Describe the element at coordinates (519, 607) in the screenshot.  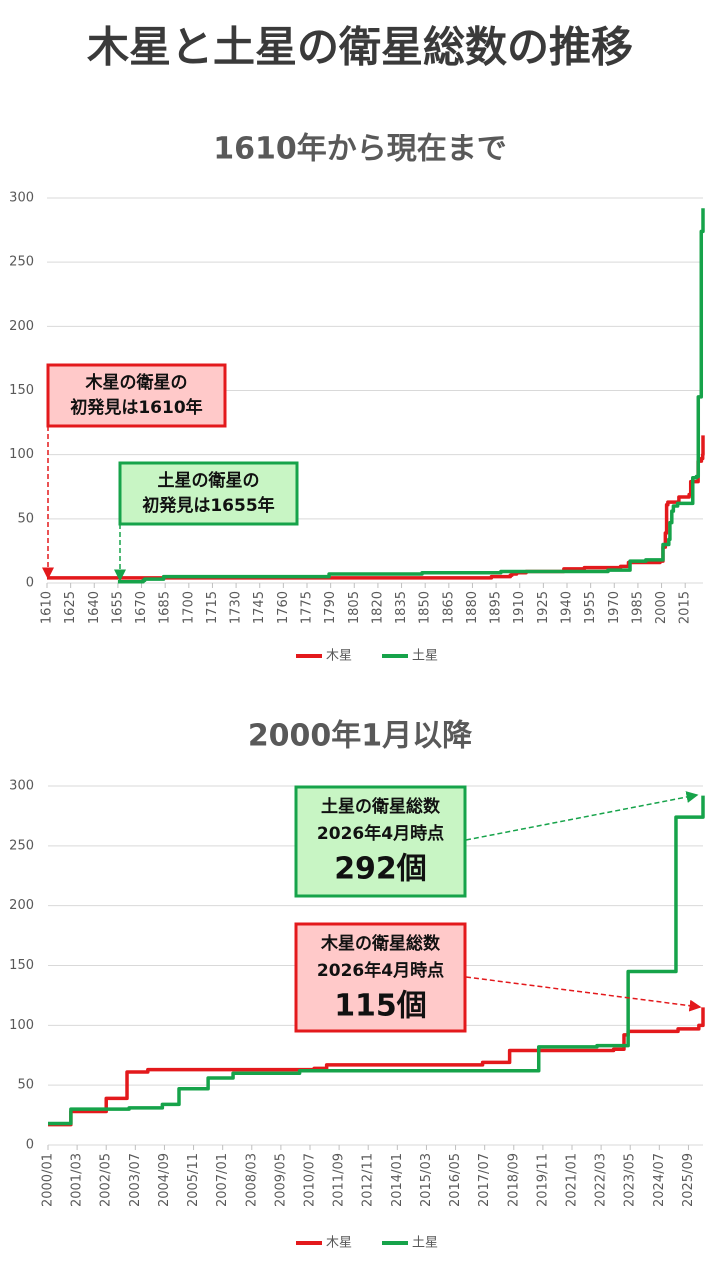
I see `x-tick-label: 1910` at that location.